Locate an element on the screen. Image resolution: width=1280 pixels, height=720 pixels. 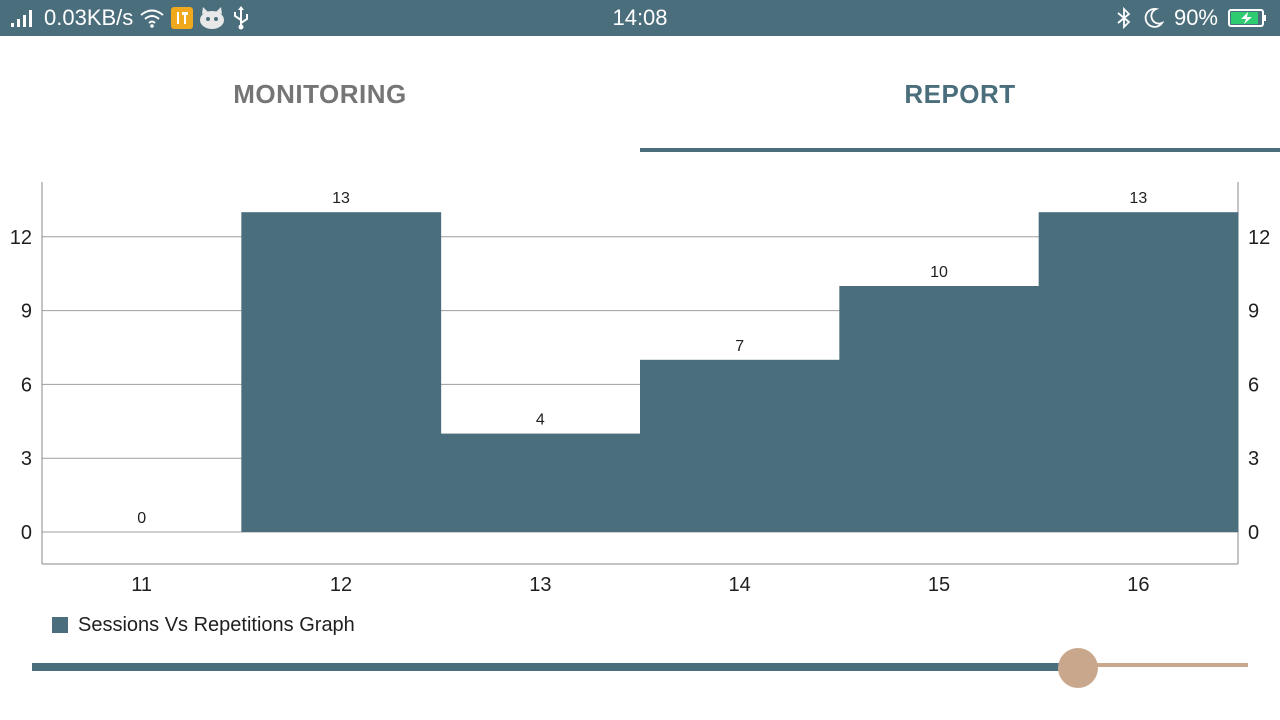
status-bar: 0.03KB/s is located at coordinates (640, 18).